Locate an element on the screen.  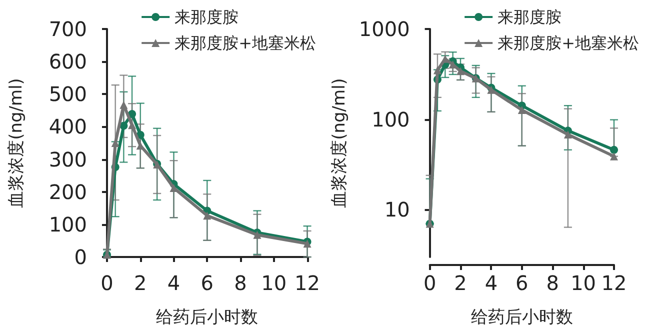
y-tick-label: 400 is located at coordinates (67, 126).